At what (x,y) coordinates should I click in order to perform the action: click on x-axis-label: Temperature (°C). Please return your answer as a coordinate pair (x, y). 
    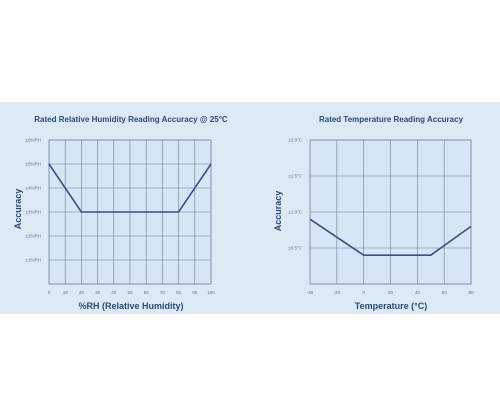
    Looking at the image, I should click on (391, 306).